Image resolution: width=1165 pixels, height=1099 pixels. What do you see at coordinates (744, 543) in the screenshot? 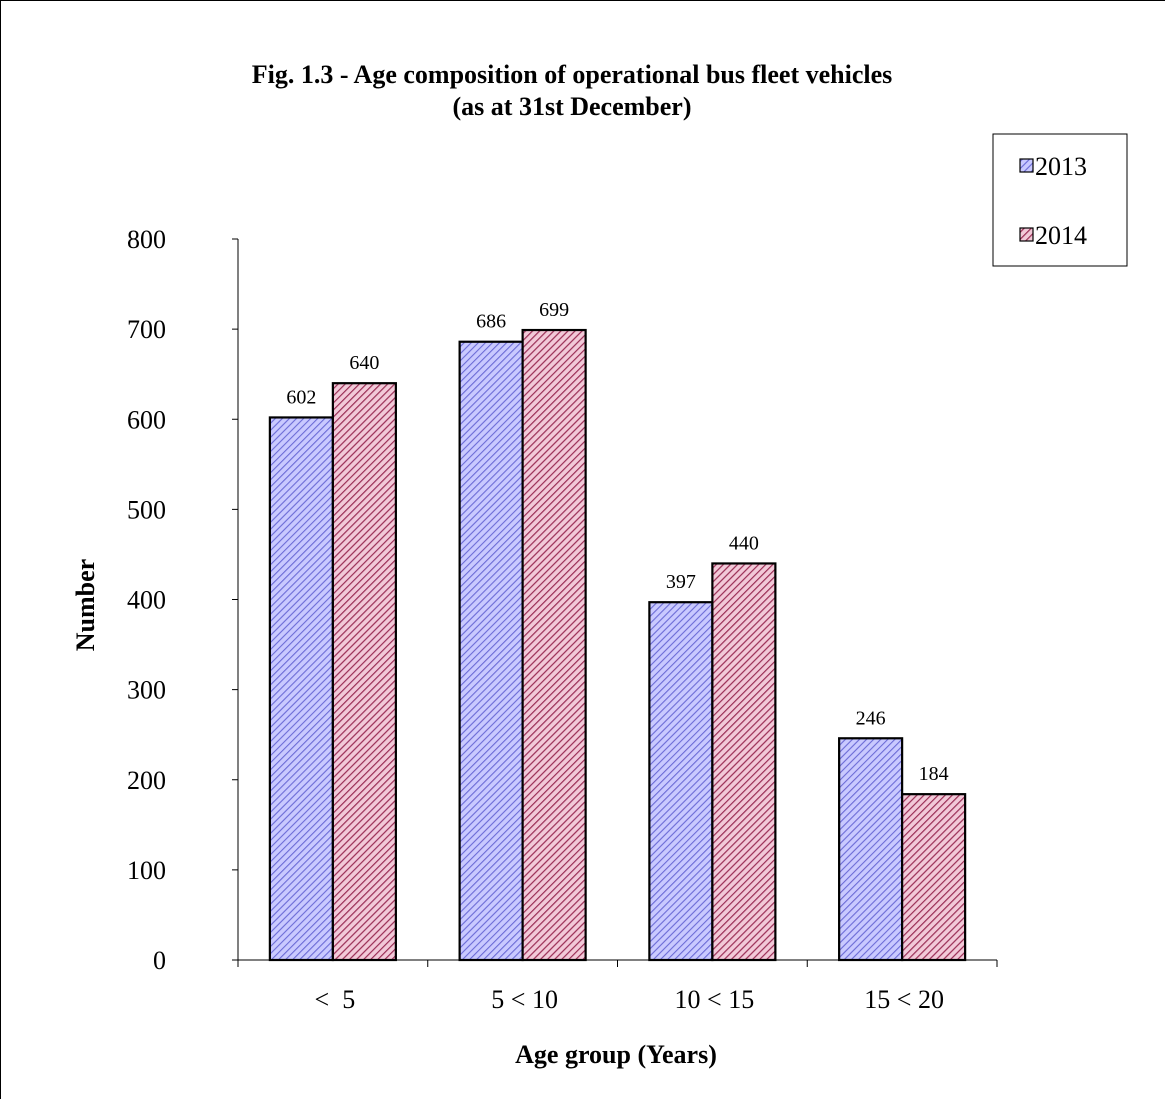
I see `data-label-2014: 440` at bounding box center [744, 543].